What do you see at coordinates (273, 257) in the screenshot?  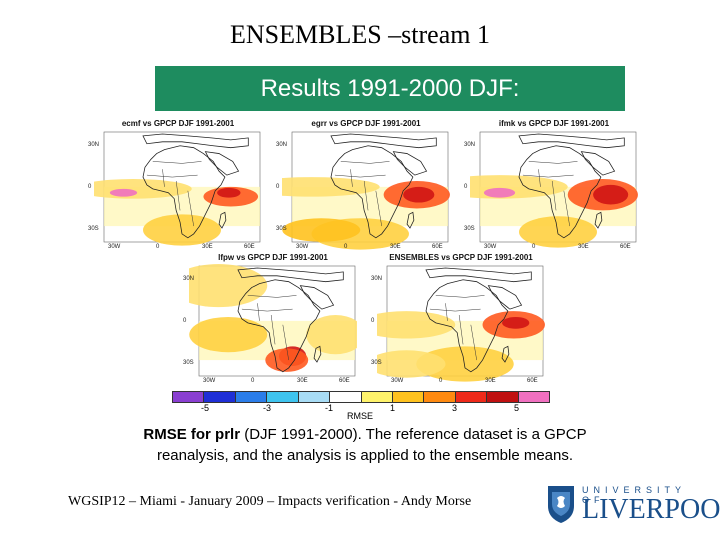 I see `map-title: lfpw vs GPCP DJF 1991-2001` at bounding box center [273, 257].